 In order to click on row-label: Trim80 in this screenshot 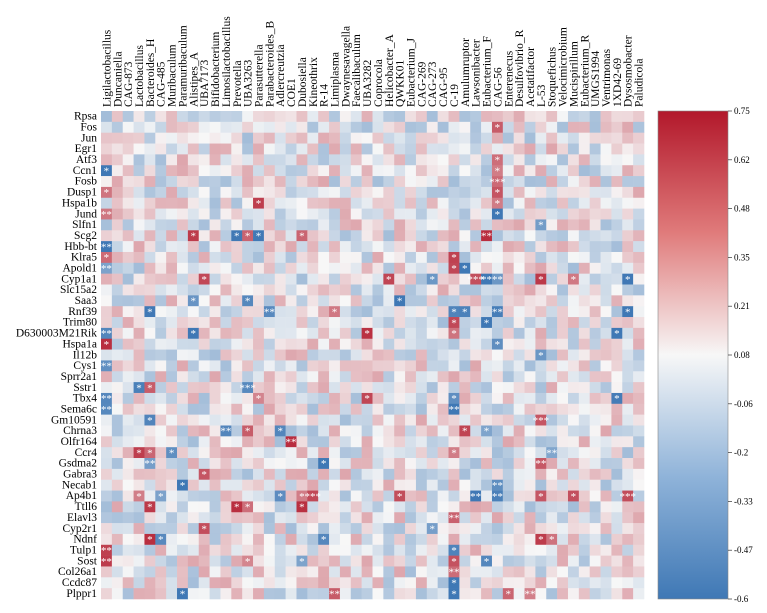, I will do `click(80, 323)`.